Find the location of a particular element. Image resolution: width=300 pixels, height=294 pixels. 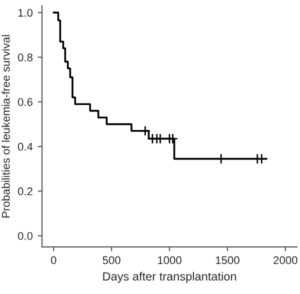

x-axis-title: Days after transplantation is located at coordinates (169, 277).